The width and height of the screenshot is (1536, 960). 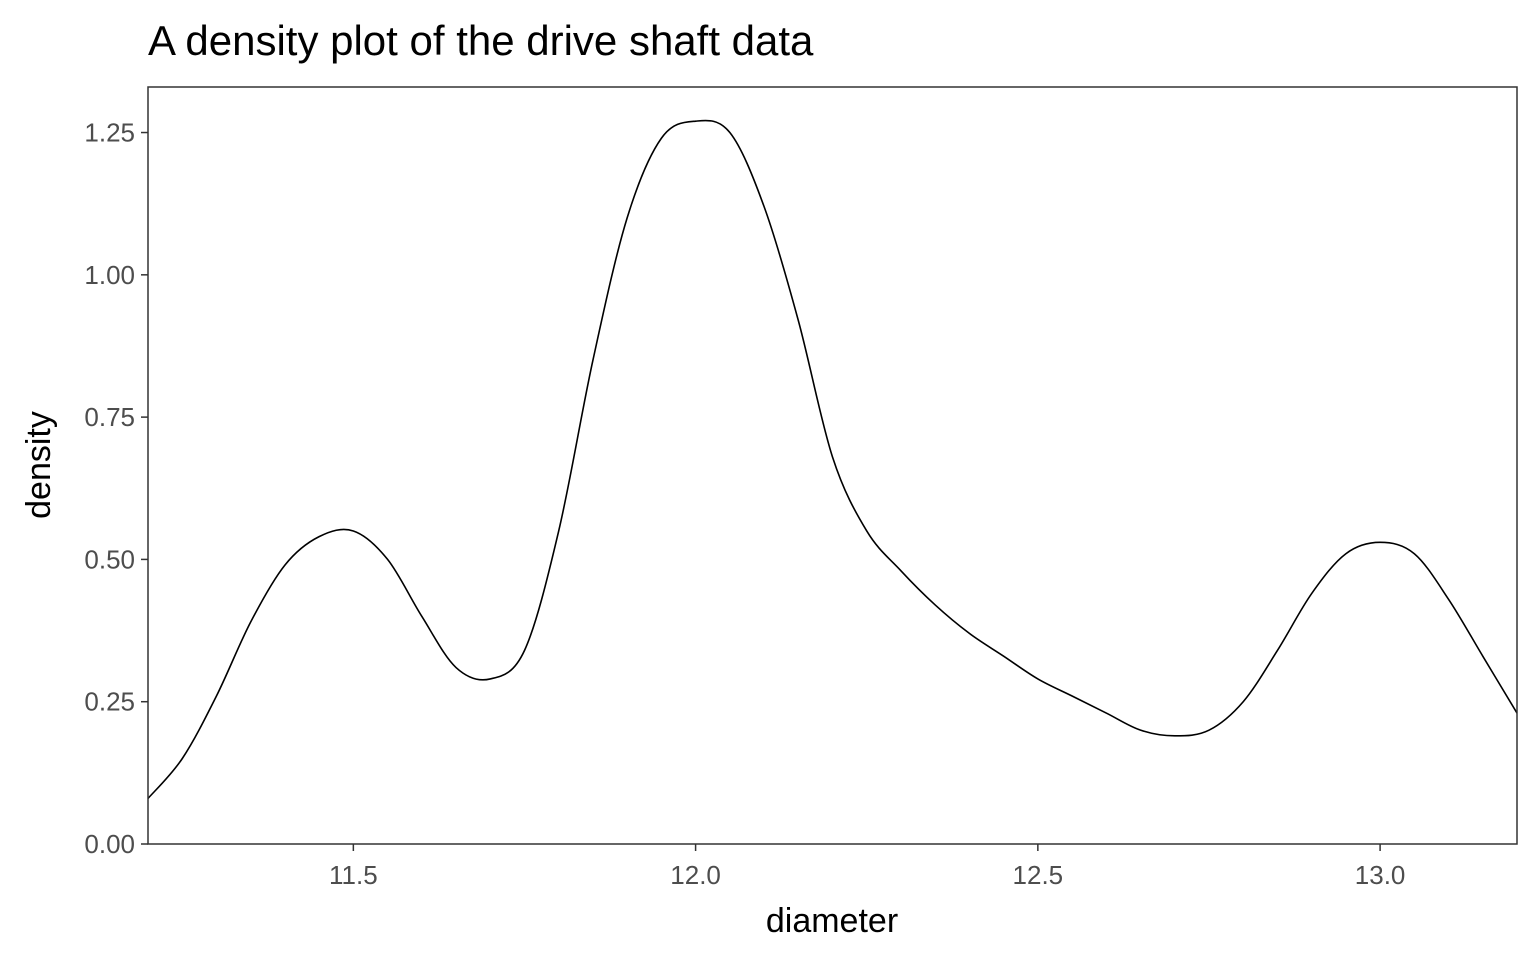 I want to click on y-axis-title: density, so click(x=39, y=465).